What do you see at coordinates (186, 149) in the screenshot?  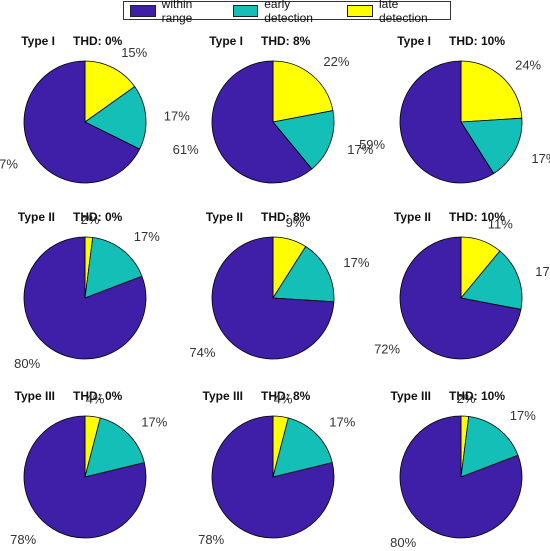 I see `pie-label-within-range: 61%` at bounding box center [186, 149].